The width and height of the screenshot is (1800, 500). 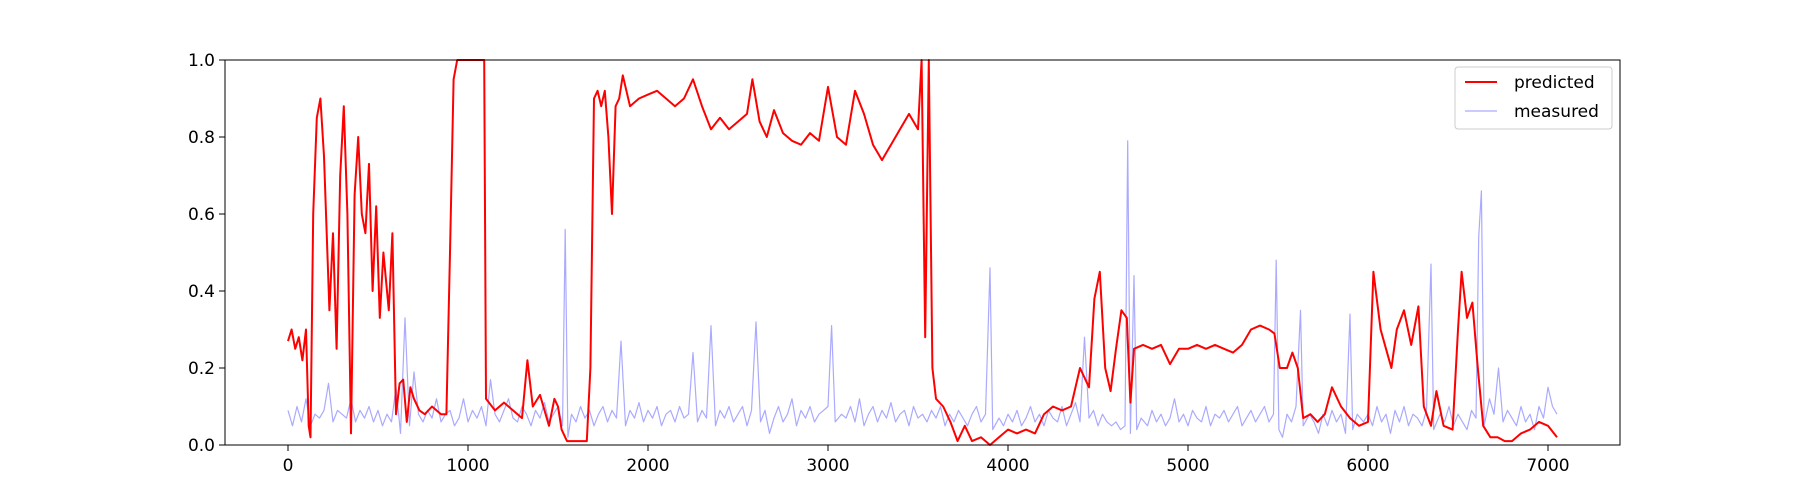 What do you see at coordinates (201, 138) in the screenshot?
I see `y-tick-label: 0.8` at bounding box center [201, 138].